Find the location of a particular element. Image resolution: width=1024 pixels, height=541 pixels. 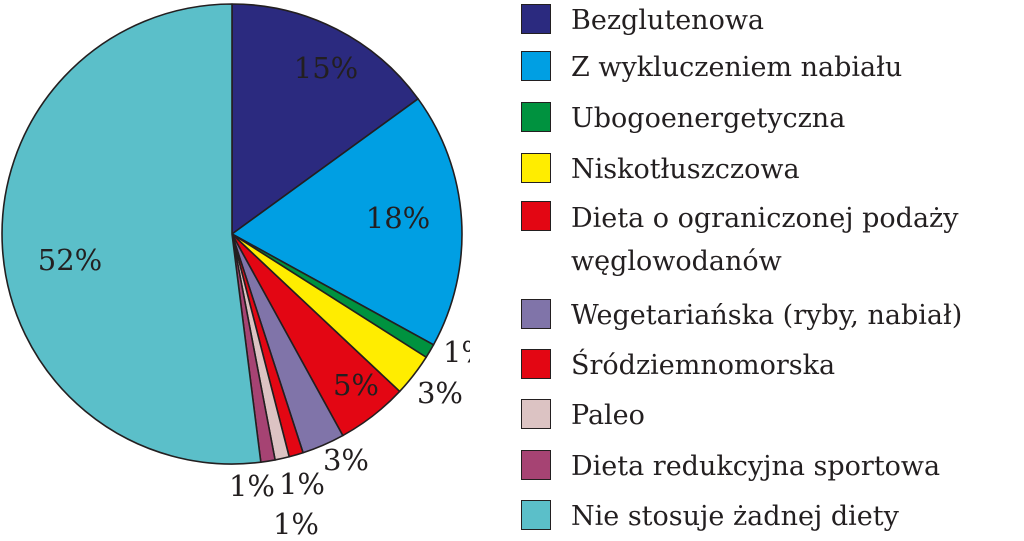

pie-value-label-4: 5% is located at coordinates (356, 385).